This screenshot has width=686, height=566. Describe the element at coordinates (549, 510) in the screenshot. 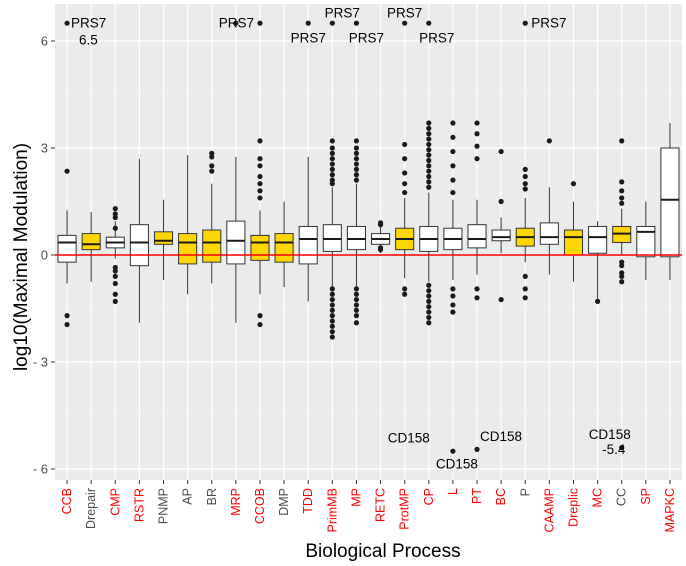

I see `x-tick-label-caamp: CAAMP` at that location.